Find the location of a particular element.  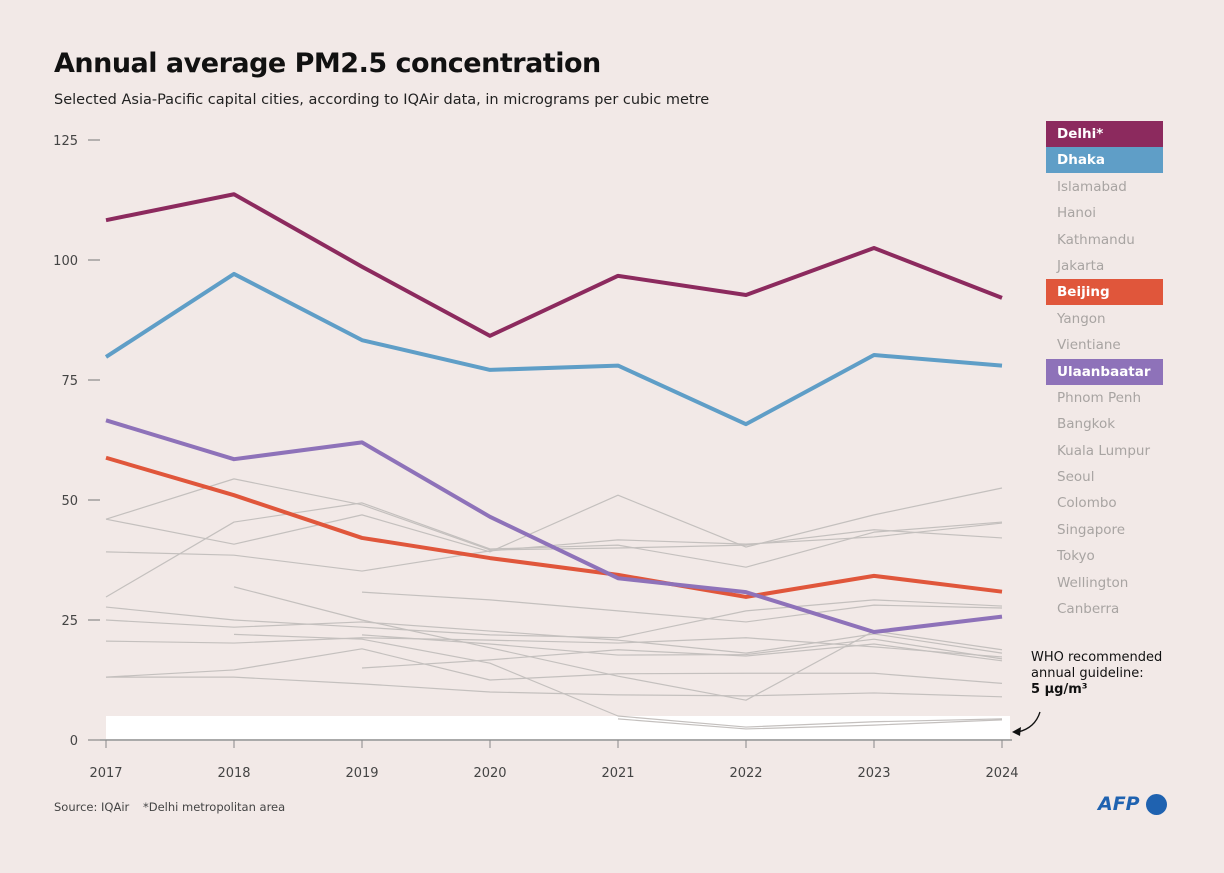

legend-item: Singapore is located at coordinates (1091, 529).